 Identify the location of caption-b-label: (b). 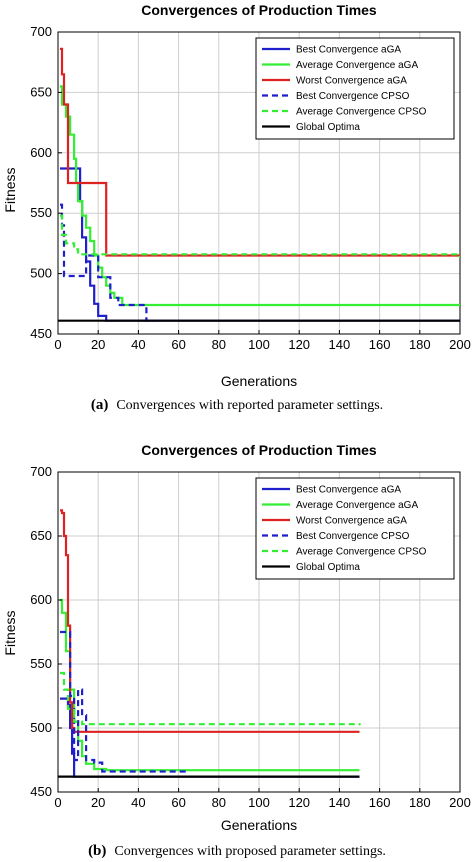
(97, 851).